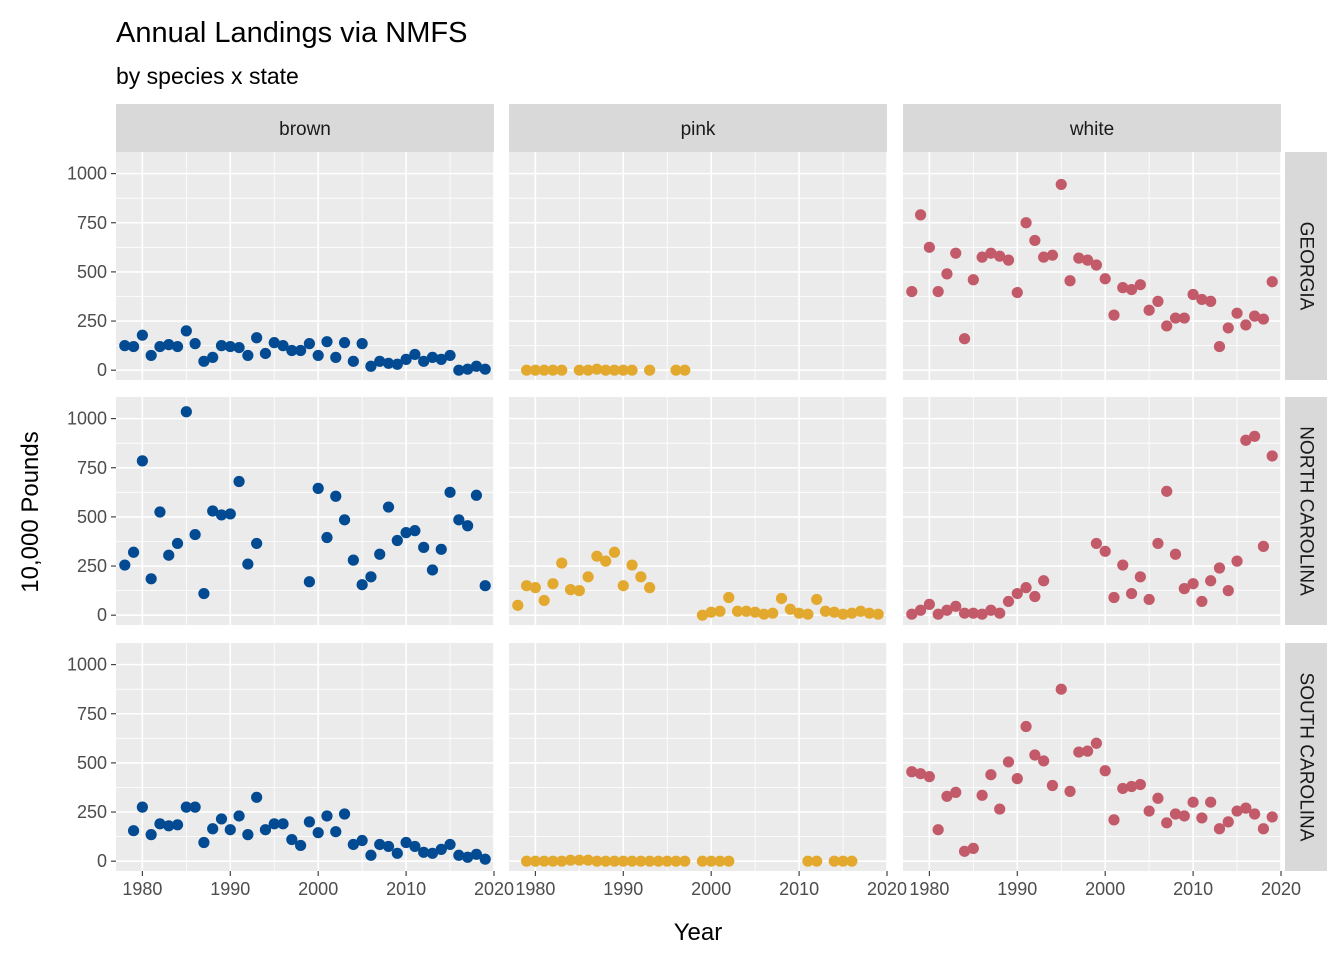 This screenshot has height=960, width=1344. I want to click on x-tick-label: 1980, so click(929, 889).